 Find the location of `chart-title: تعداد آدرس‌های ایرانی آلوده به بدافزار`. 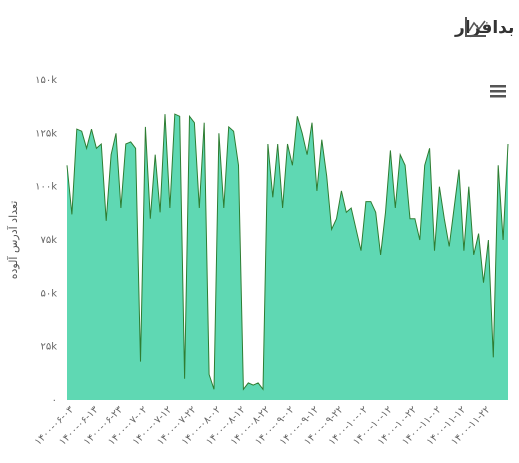

chart-title: تعداد آدرس‌های ایرانی آلوده به بدافزار is located at coordinates (486, 27).